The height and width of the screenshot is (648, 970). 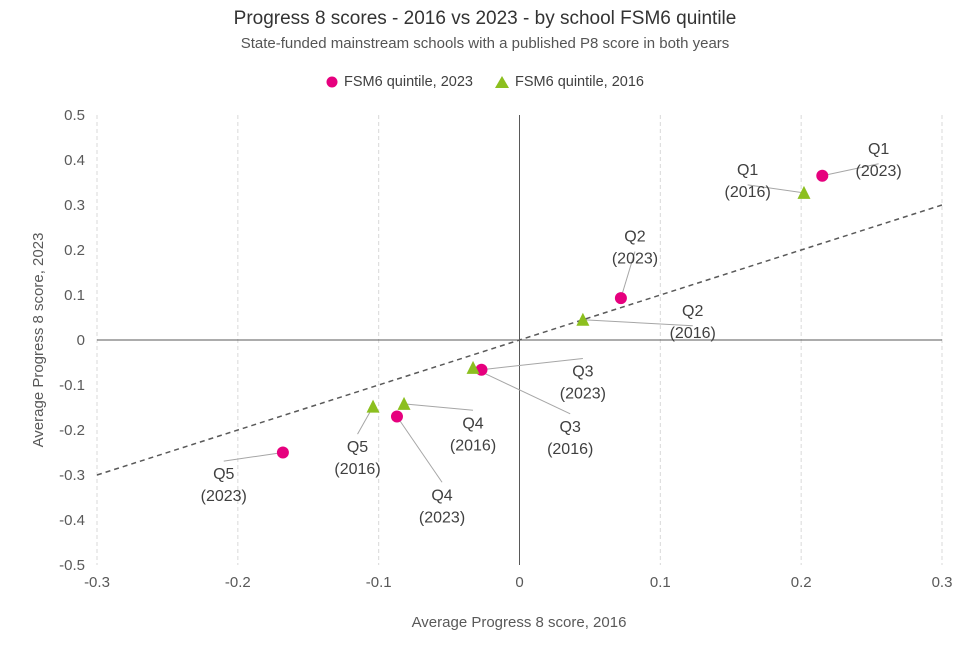 I want to click on legend: FSM6 quintile, 2023 FSM6 quintile, 2016, so click(x=485, y=82).